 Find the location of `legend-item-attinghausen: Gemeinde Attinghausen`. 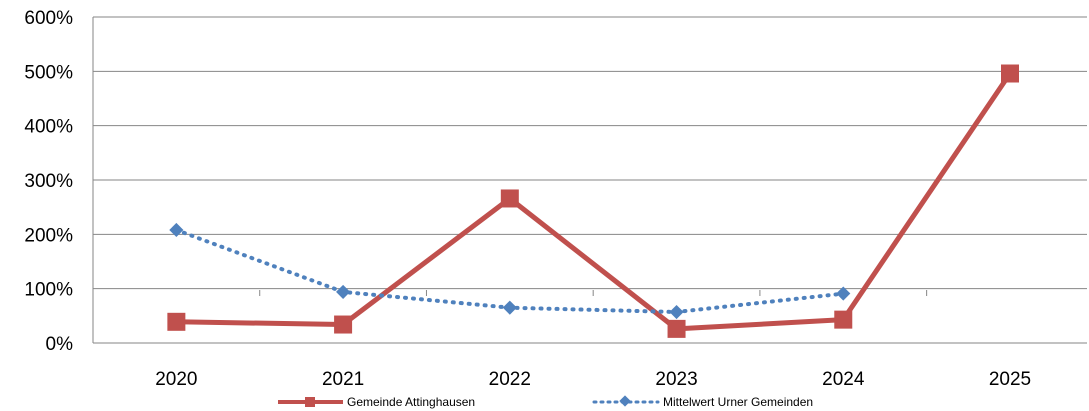

legend-item-attinghausen: Gemeinde Attinghausen is located at coordinates (376, 402).